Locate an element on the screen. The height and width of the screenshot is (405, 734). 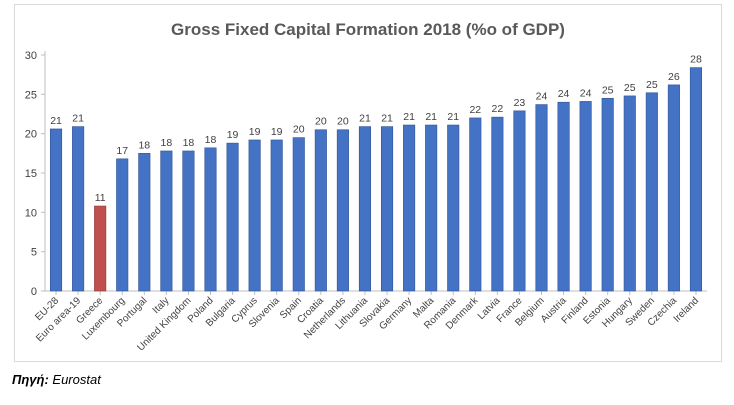
bar-spain is located at coordinates (298, 214).